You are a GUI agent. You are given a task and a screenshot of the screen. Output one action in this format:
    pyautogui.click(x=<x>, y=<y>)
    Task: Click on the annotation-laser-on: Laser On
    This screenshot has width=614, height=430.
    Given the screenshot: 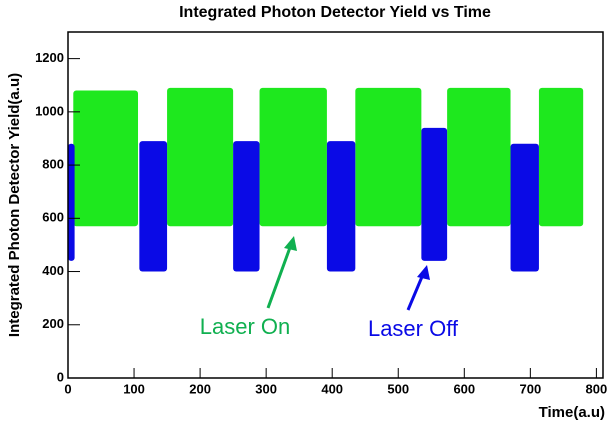 What is the action you would take?
    pyautogui.click(x=245, y=326)
    